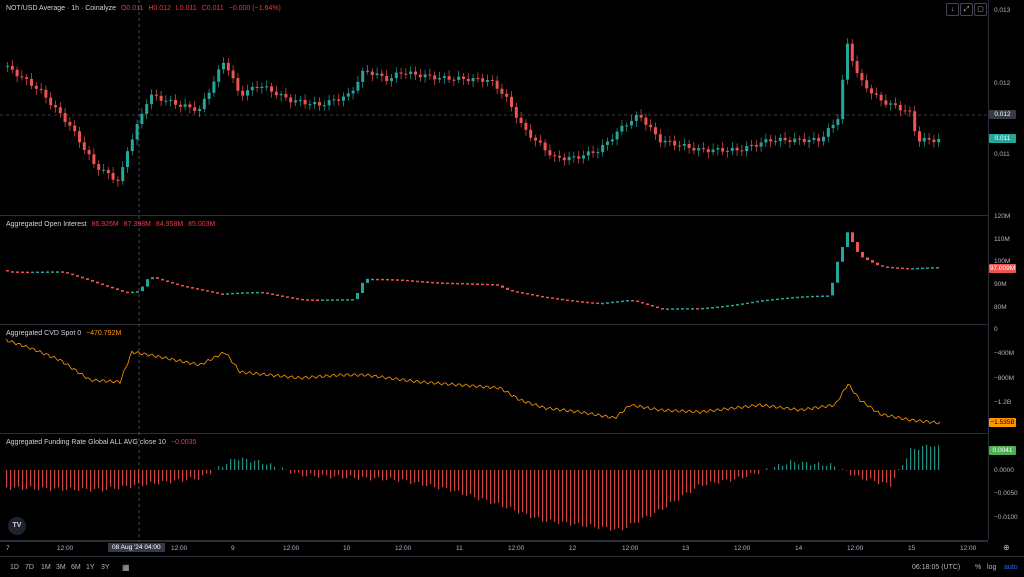 The height and width of the screenshot is (577, 1024). Describe the element at coordinates (105, 567) in the screenshot. I see `range-3y-button: 3Y` at that location.